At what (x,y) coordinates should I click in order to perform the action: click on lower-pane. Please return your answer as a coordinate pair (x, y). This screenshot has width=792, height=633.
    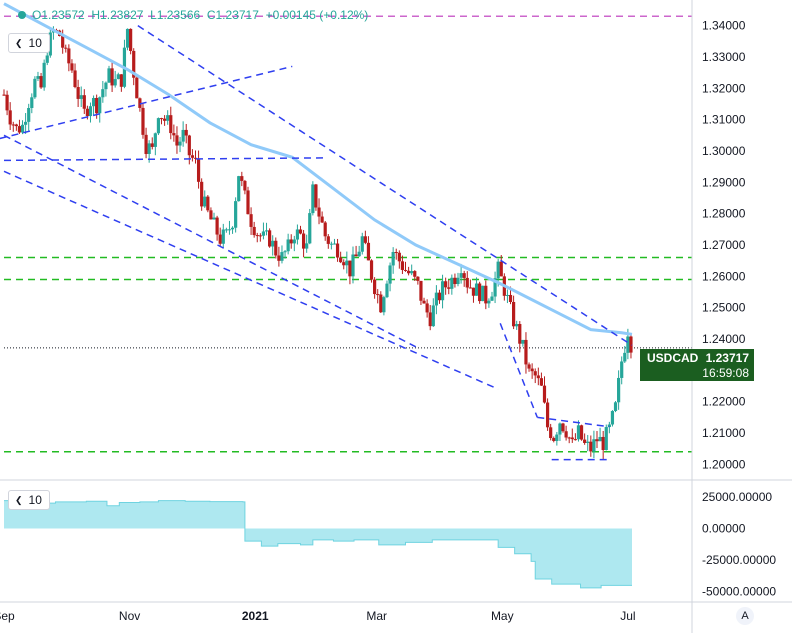
    Looking at the image, I should click on (318, 544).